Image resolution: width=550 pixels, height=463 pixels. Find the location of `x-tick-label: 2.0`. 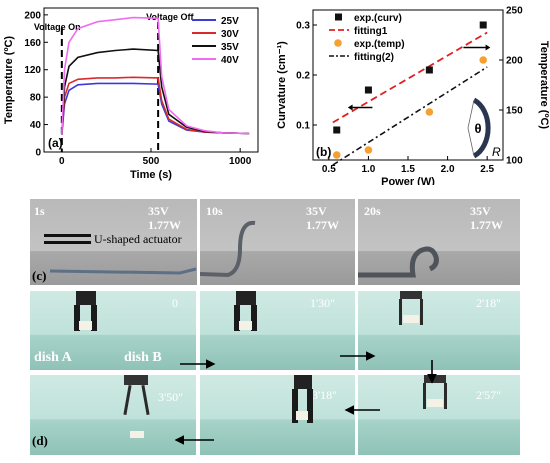

x-tick-label: 2.0 is located at coordinates (448, 169).